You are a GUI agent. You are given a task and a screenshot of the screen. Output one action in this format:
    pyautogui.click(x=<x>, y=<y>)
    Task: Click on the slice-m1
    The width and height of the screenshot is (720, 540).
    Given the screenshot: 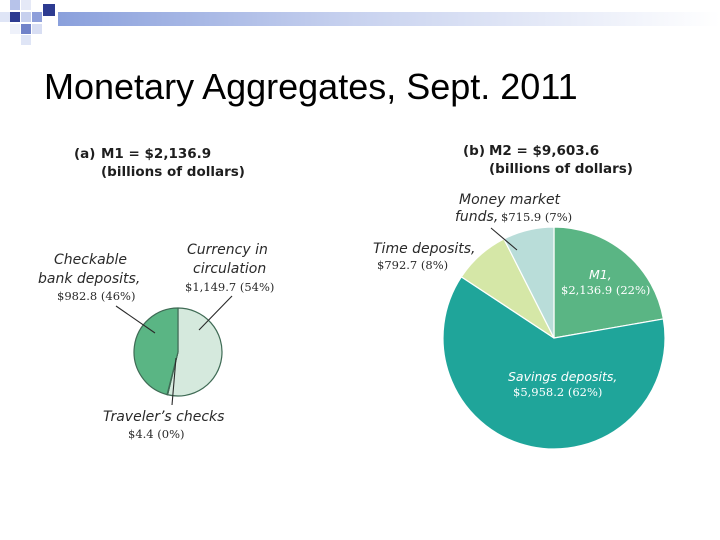 What is the action you would take?
    pyautogui.click(x=608, y=282)
    